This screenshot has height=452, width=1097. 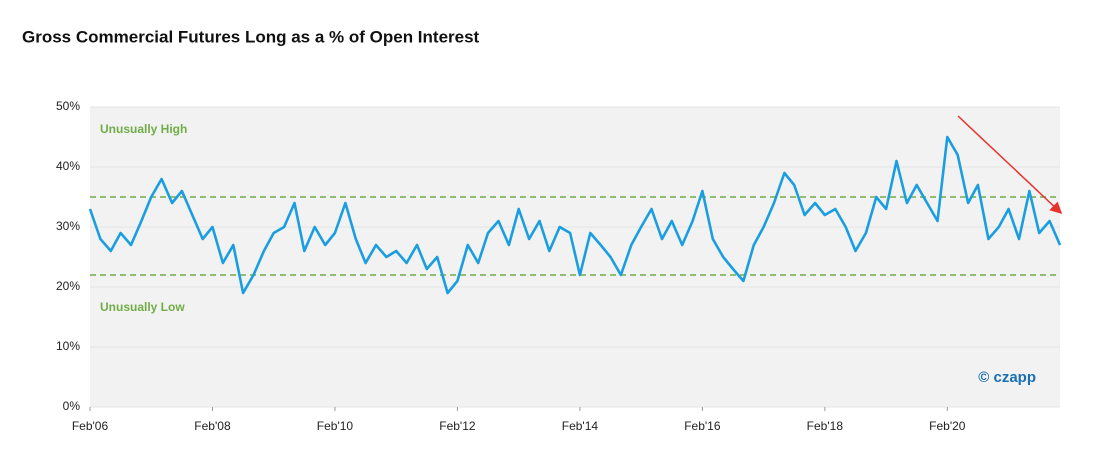 What do you see at coordinates (212, 426) in the screenshot?
I see `x-tick-label: Feb'08` at bounding box center [212, 426].